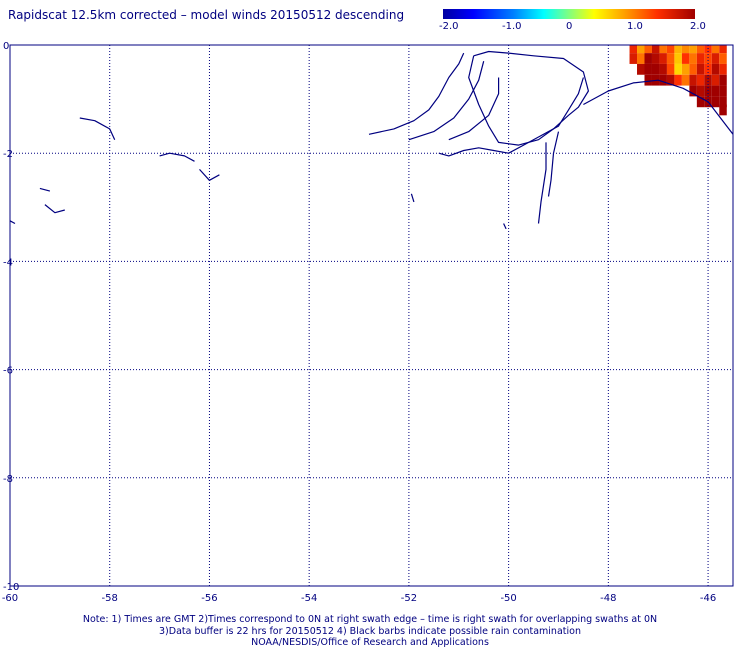 The image size is (740, 650). Describe the element at coordinates (512, 26) in the screenshot. I see `colorbar-label-neg1: -1.0` at that location.